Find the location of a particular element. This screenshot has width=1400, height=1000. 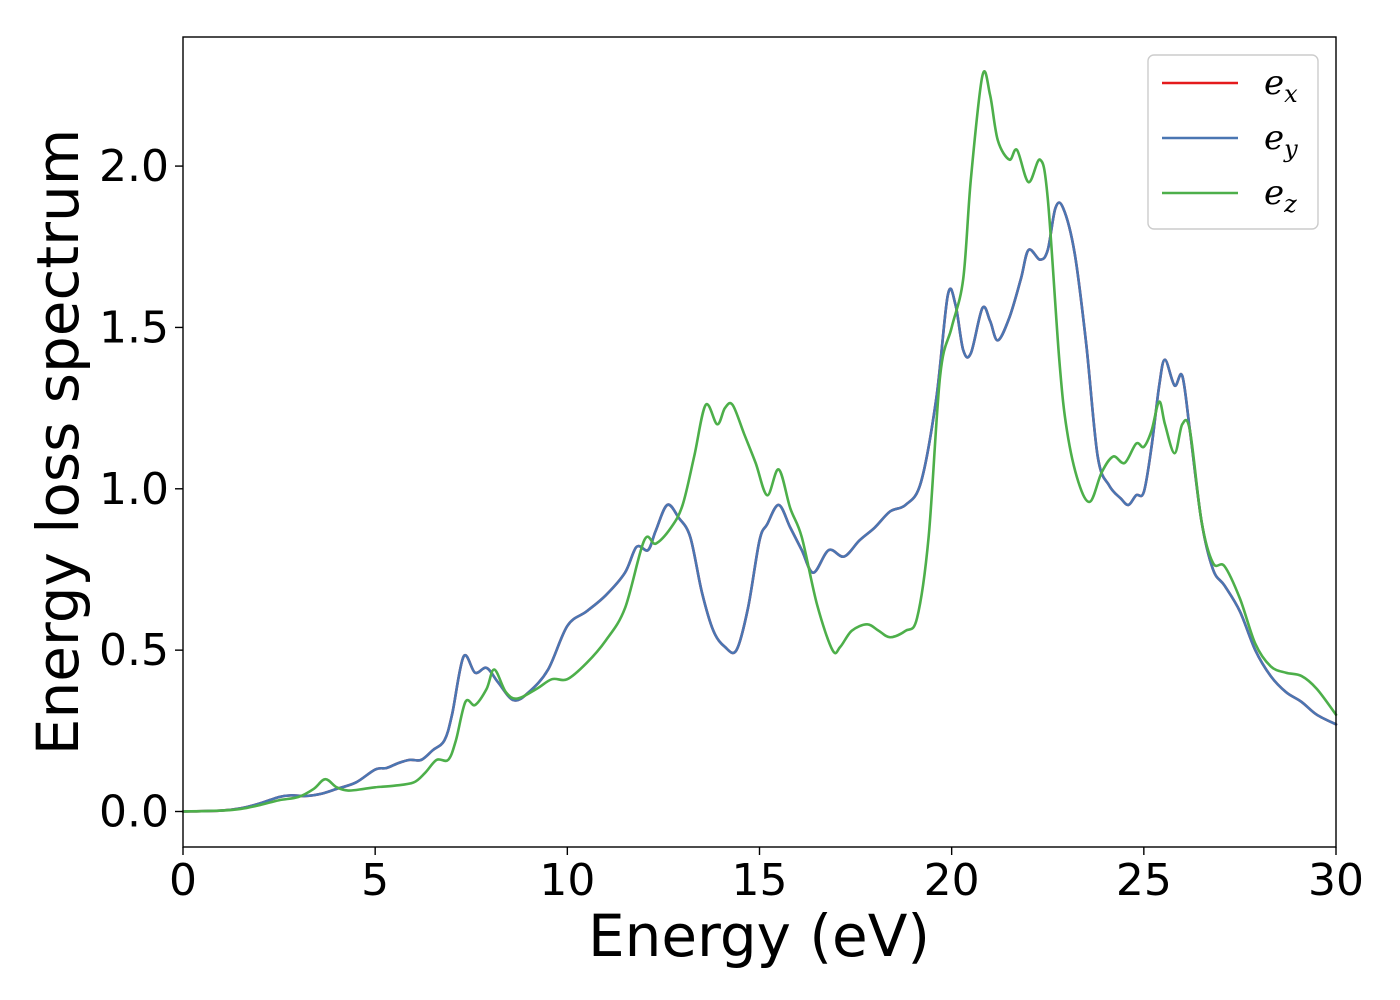

legend-item-x: ex is located at coordinates (1230, 85).